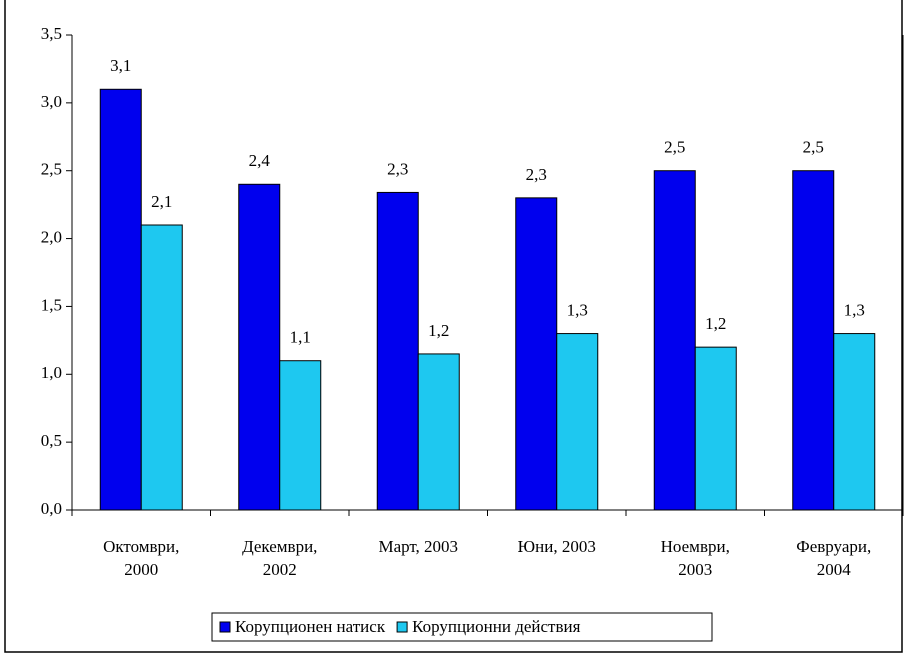 The height and width of the screenshot is (655, 905). I want to click on y-tick-label: 0,5, so click(51, 440).